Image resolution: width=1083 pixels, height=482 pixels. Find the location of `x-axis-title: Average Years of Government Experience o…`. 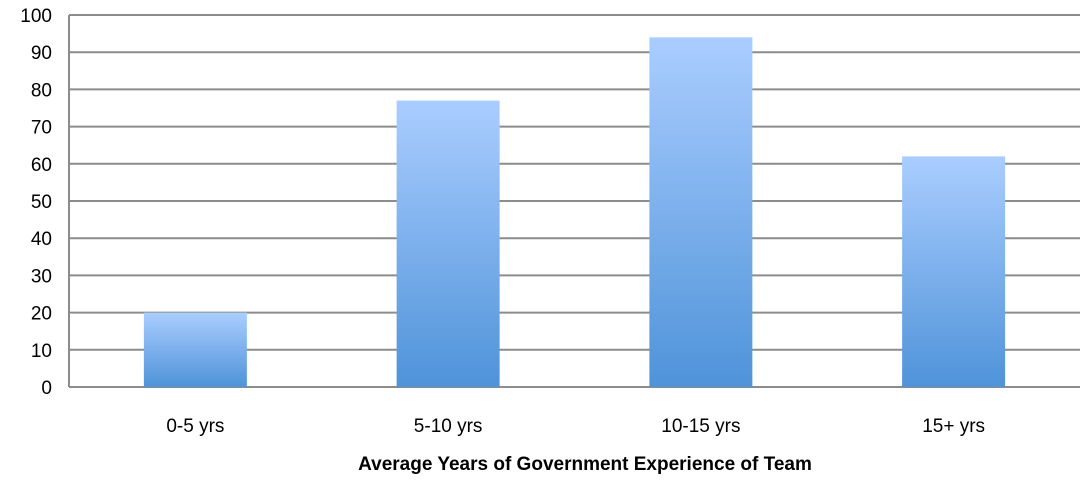

x-axis-title: Average Years of Government Experience o… is located at coordinates (585, 464).